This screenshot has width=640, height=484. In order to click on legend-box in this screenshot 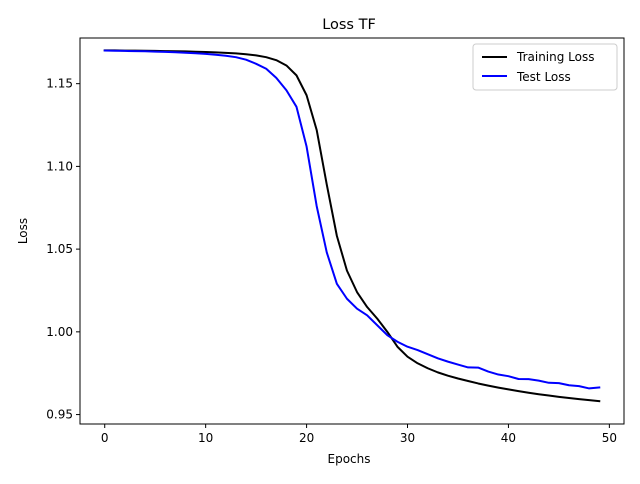, I will do `click(545, 67)`.